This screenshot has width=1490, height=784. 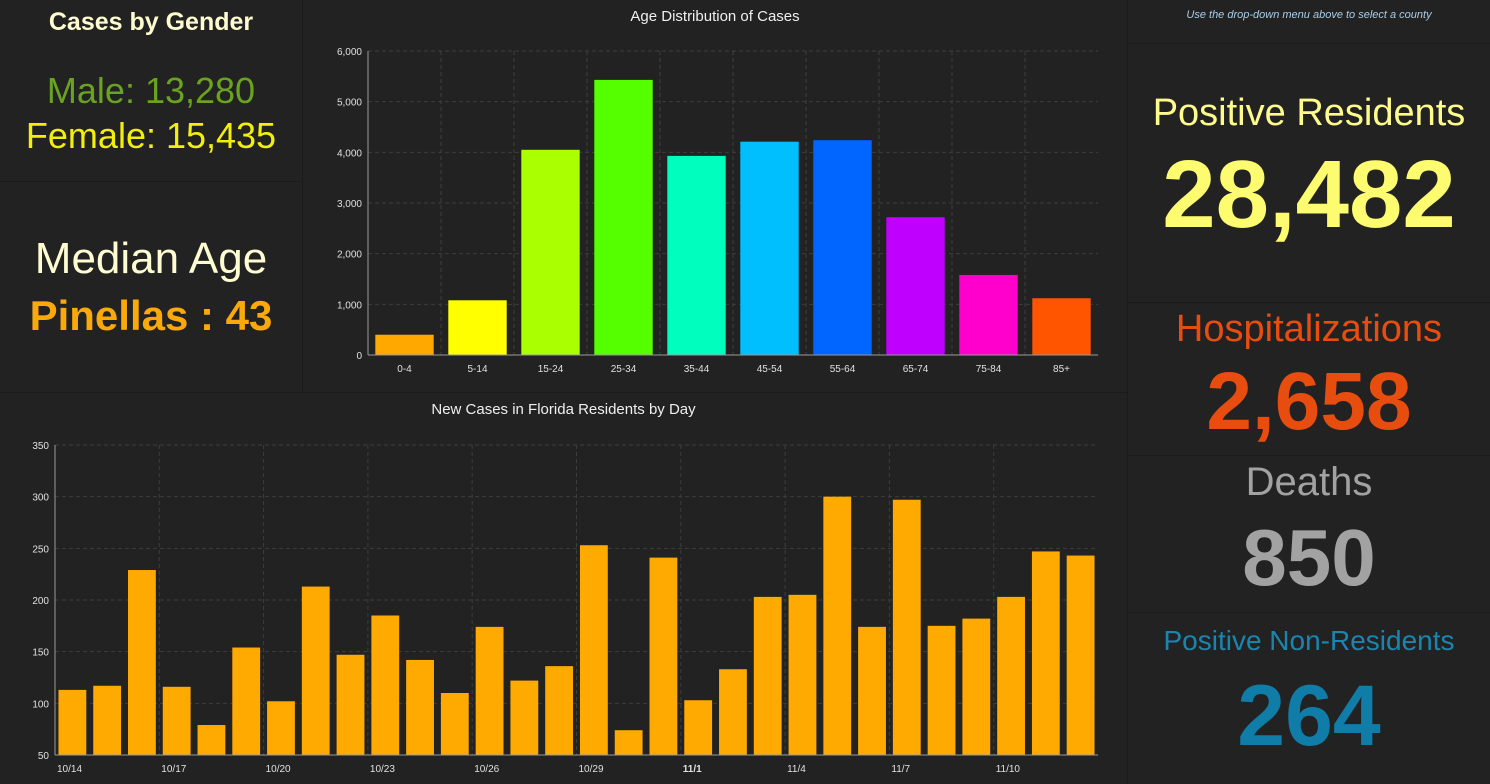 I want to click on bar-11/2, so click(x=733, y=712).